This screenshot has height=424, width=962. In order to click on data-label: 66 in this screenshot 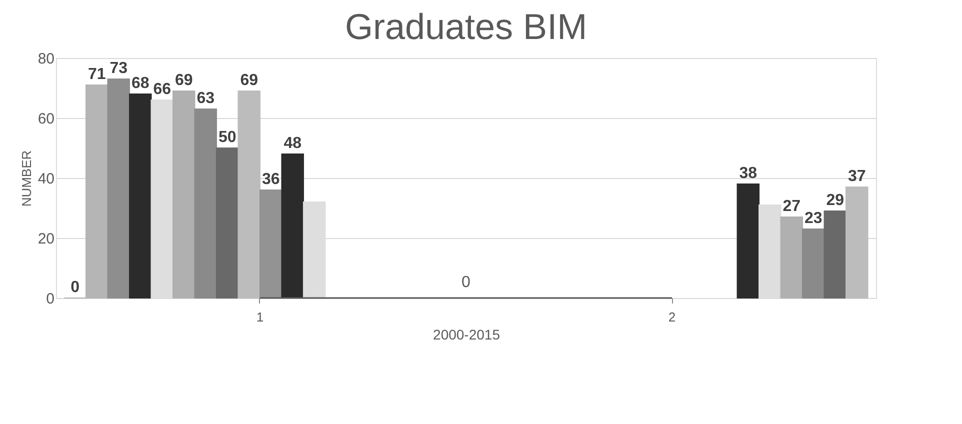, I will do `click(162, 89)`.